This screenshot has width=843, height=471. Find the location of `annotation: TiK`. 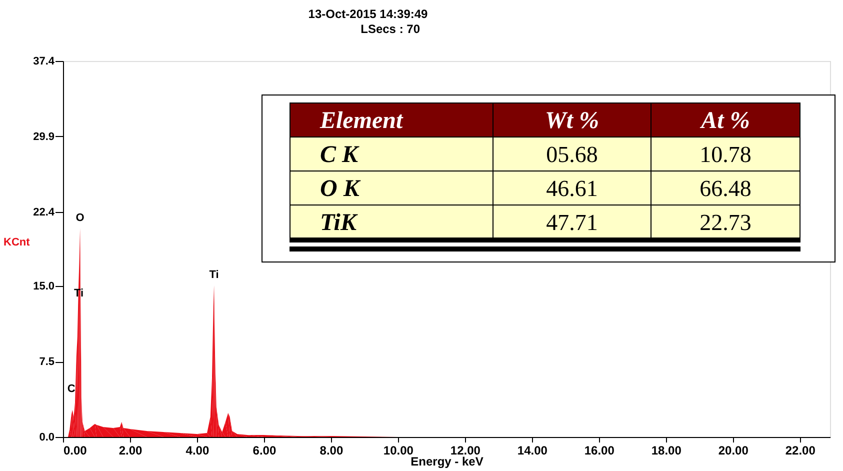

annotation: TiK is located at coordinates (339, 223).